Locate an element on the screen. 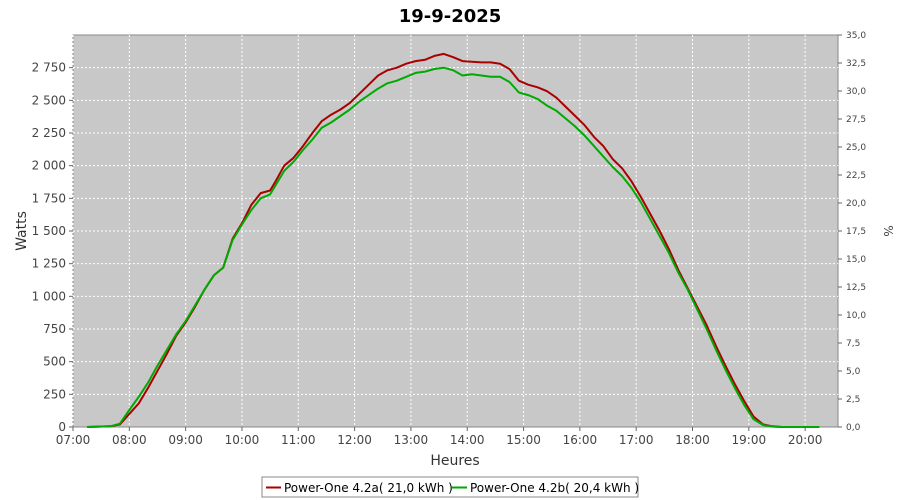 This screenshot has width=900, height=500. x-tick-label: 14:00 is located at coordinates (467, 440).